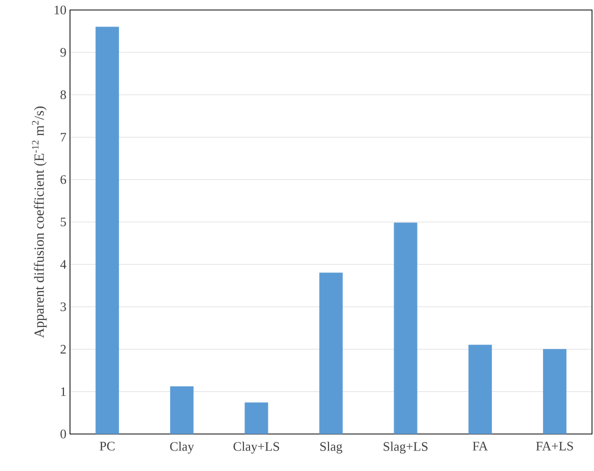 The image size is (594, 471). Describe the element at coordinates (63, 179) in the screenshot. I see `y-tick-label: 6` at that location.